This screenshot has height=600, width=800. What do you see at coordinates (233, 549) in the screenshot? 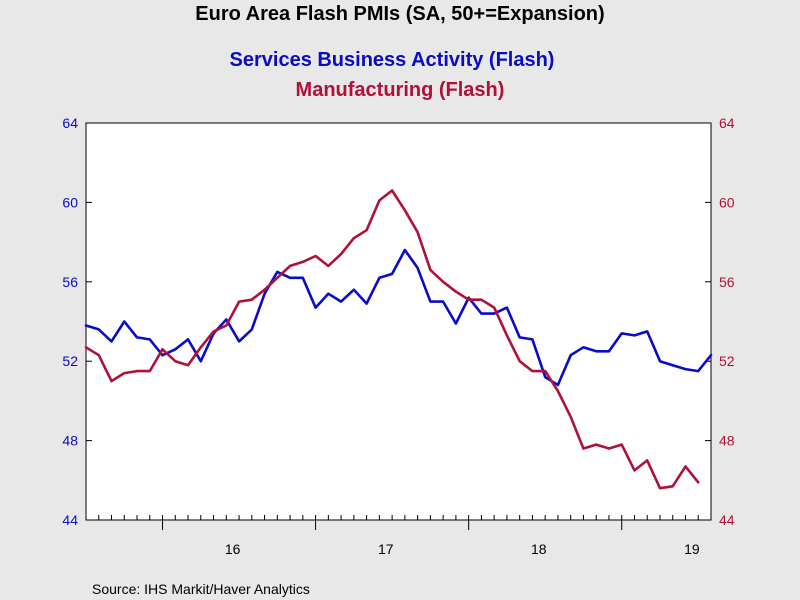
I see `x-tick-label: 16` at bounding box center [233, 549].